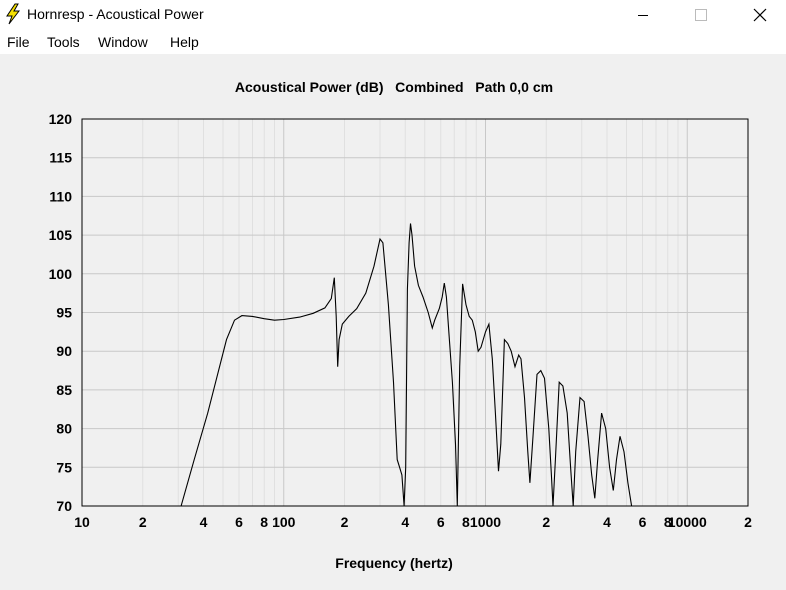 The height and width of the screenshot is (590, 786). What do you see at coordinates (82, 522) in the screenshot?
I see `x-tick-label: 10` at bounding box center [82, 522].